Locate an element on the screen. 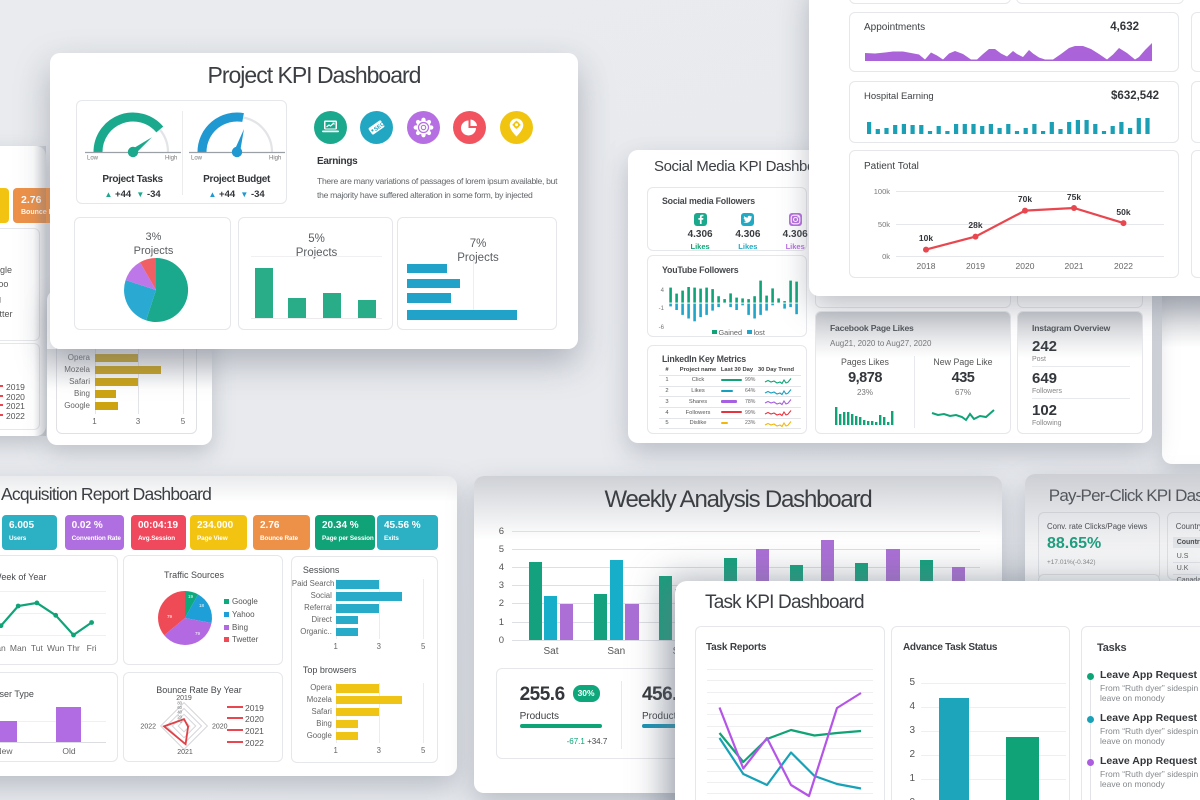 The width and height of the screenshot is (1200, 800). svg-text: 19 is located at coordinates (191, 596).